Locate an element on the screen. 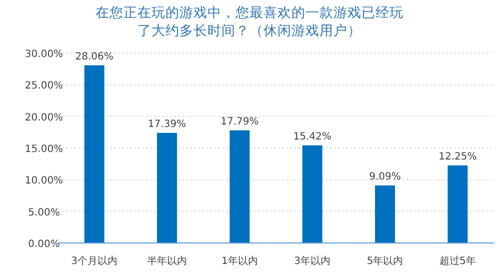 The image size is (499, 274). data-label: 28.06% is located at coordinates (94, 56).